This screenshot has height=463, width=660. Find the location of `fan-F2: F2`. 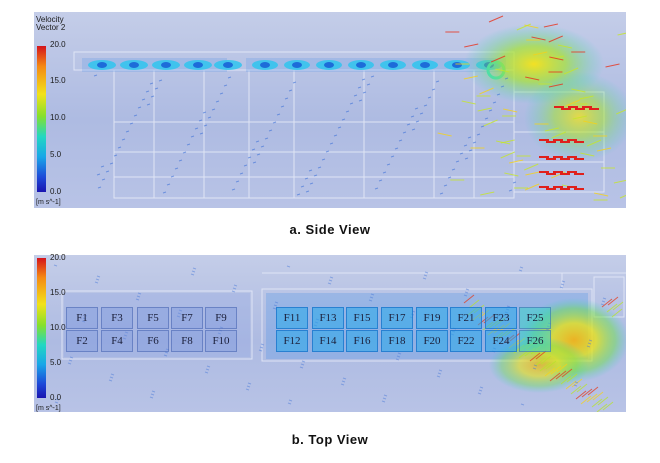

fan-F2: F2 is located at coordinates (82, 341).